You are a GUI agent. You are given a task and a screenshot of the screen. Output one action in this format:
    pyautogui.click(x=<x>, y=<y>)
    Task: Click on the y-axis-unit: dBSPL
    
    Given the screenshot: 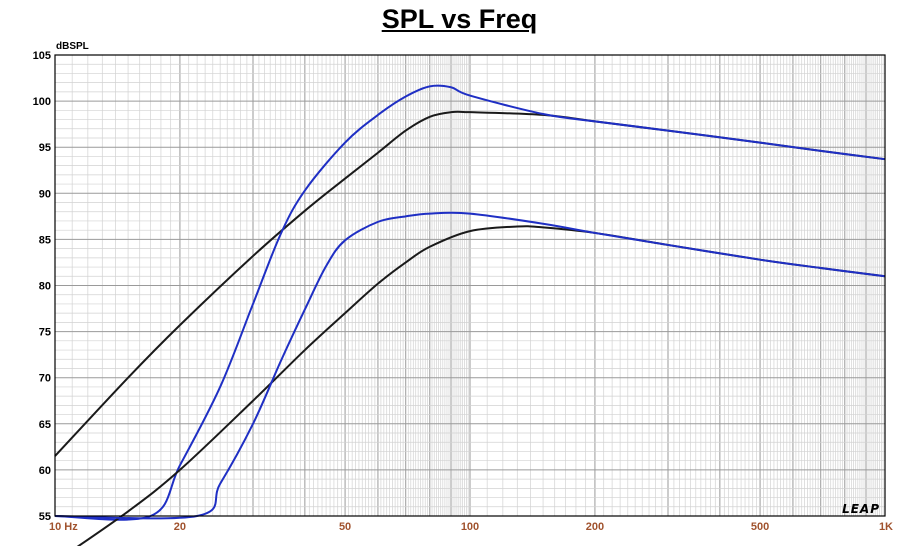 What is the action you would take?
    pyautogui.click(x=72, y=46)
    